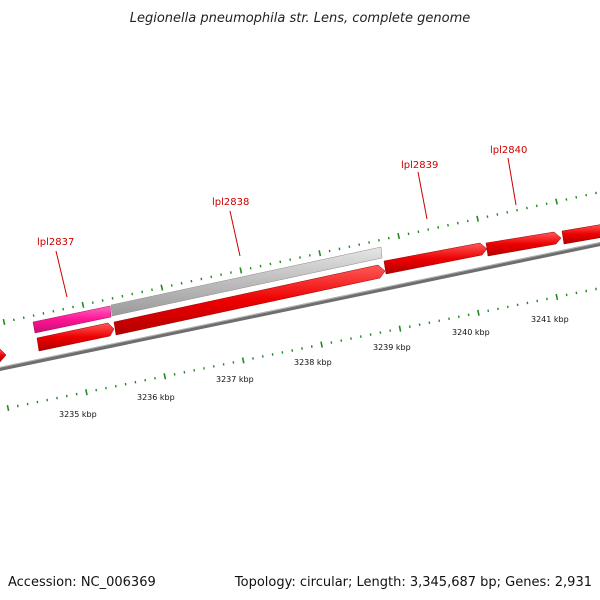 Image resolution: width=600 pixels, height=600 pixels. I want to click on cds-arrow-lpl2840, so click(523, 244).